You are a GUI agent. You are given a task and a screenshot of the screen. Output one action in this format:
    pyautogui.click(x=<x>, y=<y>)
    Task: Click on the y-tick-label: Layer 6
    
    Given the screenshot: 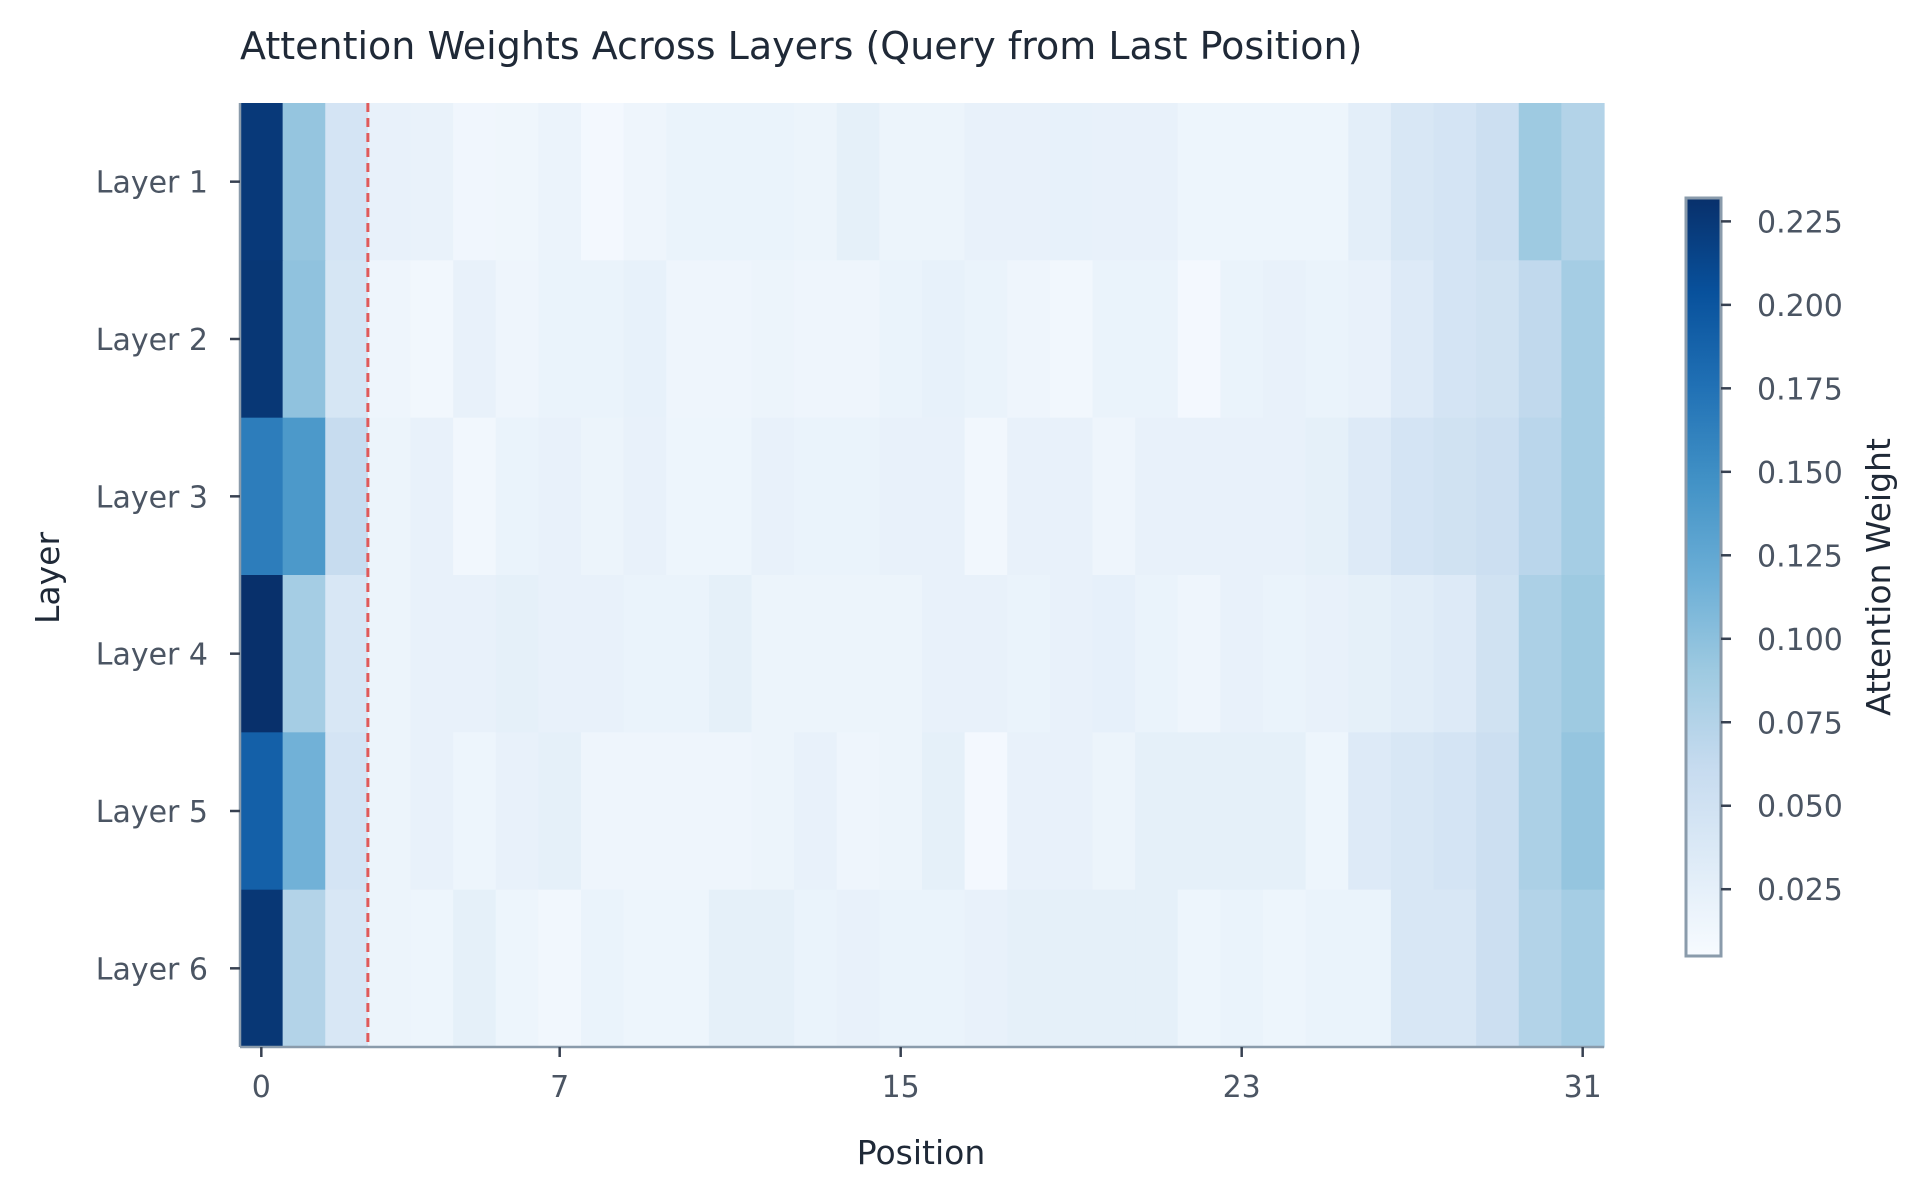 What is the action you would take?
    pyautogui.click(x=152, y=969)
    